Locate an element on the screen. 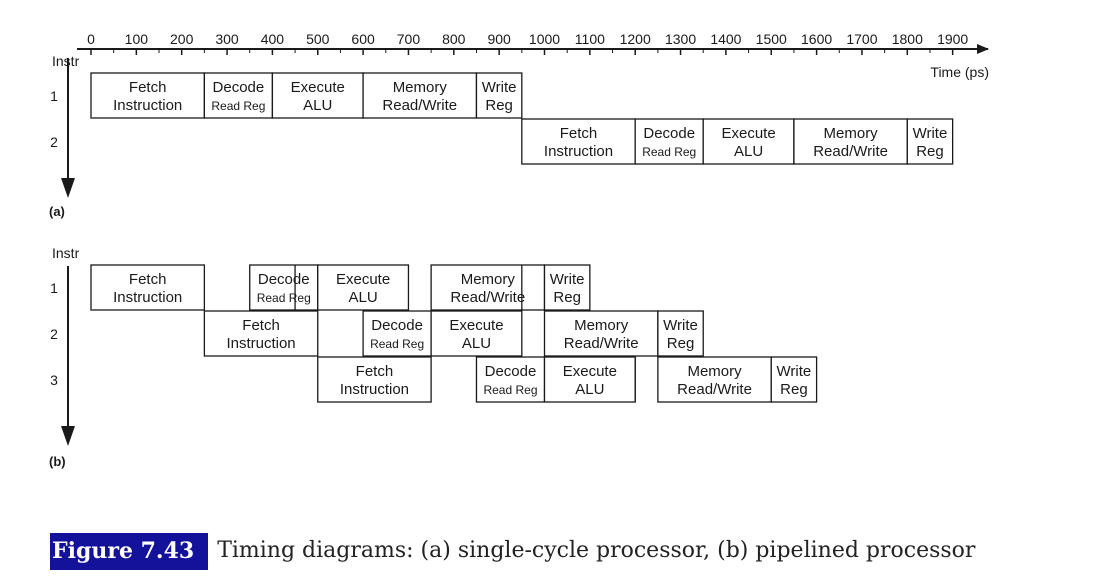  instr-row-label: 1 is located at coordinates (54, 96).